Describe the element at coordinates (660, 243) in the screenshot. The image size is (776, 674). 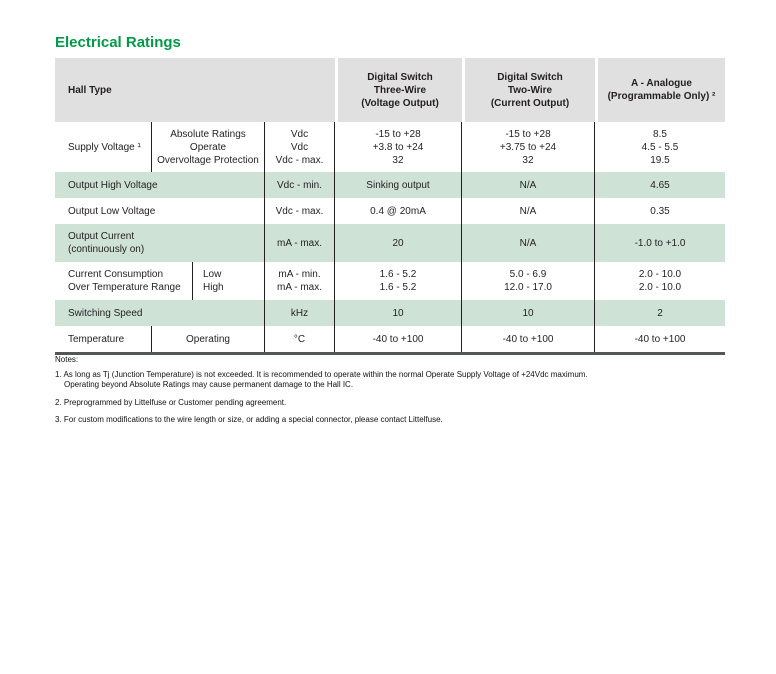
I see `cell-analogue-value: -1.0 to +1.0` at that location.